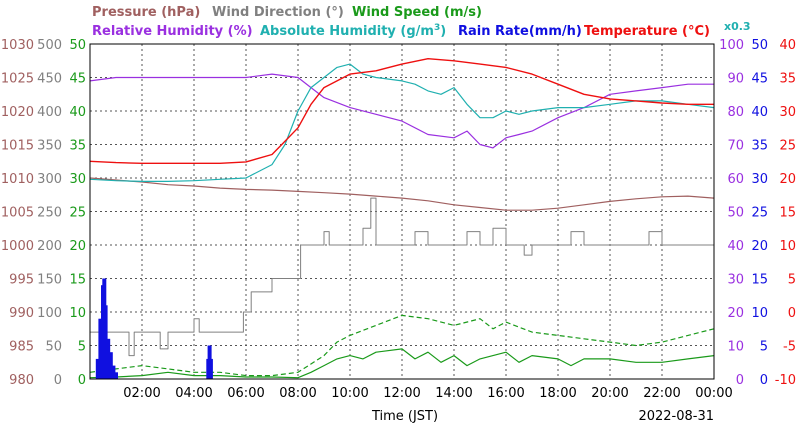 The height and width of the screenshot is (434, 800). What do you see at coordinates (759, 280) in the screenshot?
I see `y-tick-label-rain-rate: 15` at bounding box center [759, 280].